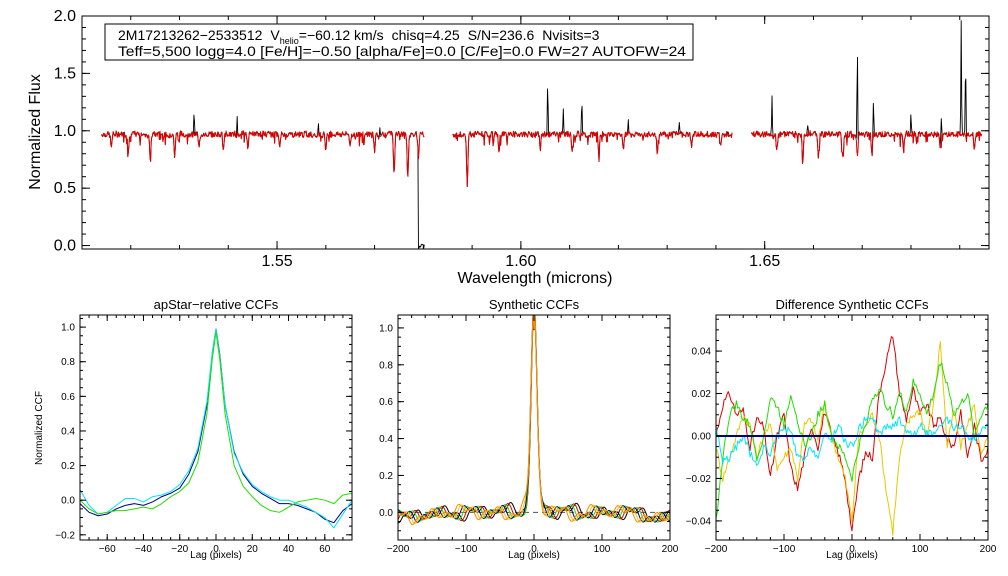  I want to click on synthetic-ccf-xlabel: Lag (pixels), so click(534, 555).